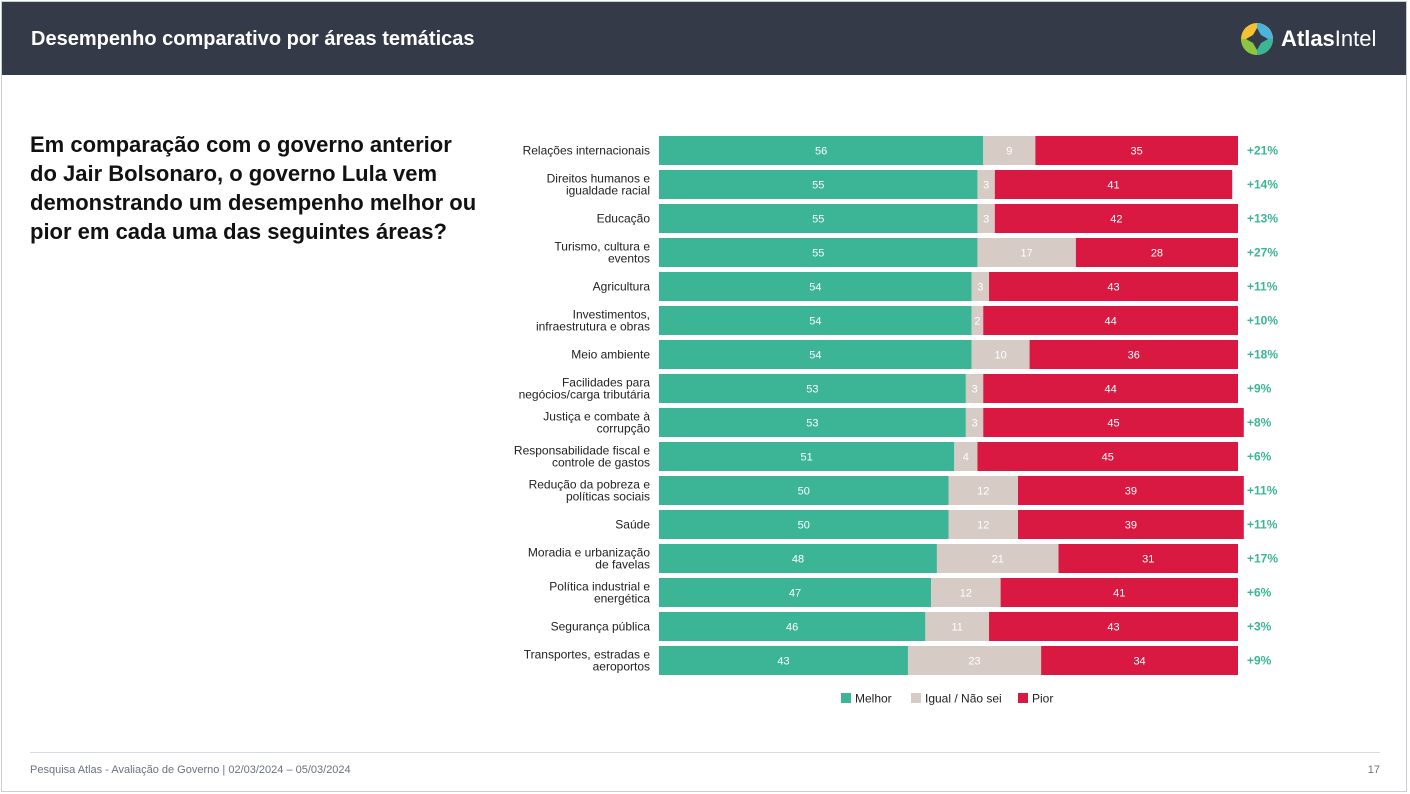 The image size is (1410, 794). I want to click on net-difference-label: +13%, so click(1262, 219).